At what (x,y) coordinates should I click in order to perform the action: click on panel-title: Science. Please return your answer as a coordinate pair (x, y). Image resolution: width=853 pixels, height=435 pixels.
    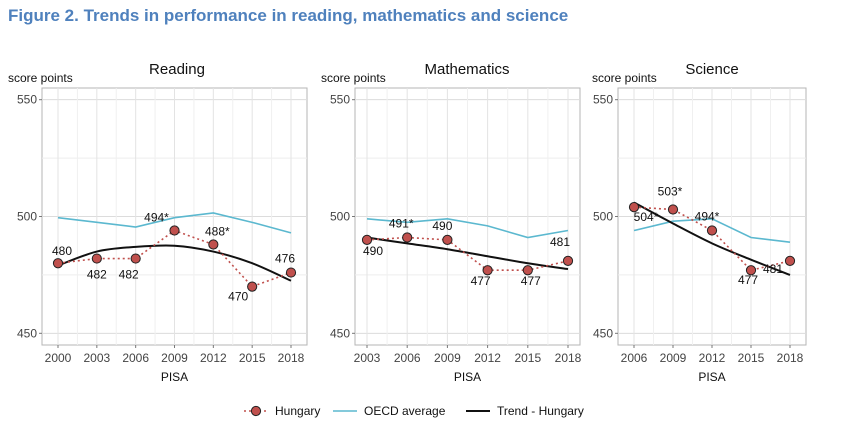
    Looking at the image, I should click on (711, 69).